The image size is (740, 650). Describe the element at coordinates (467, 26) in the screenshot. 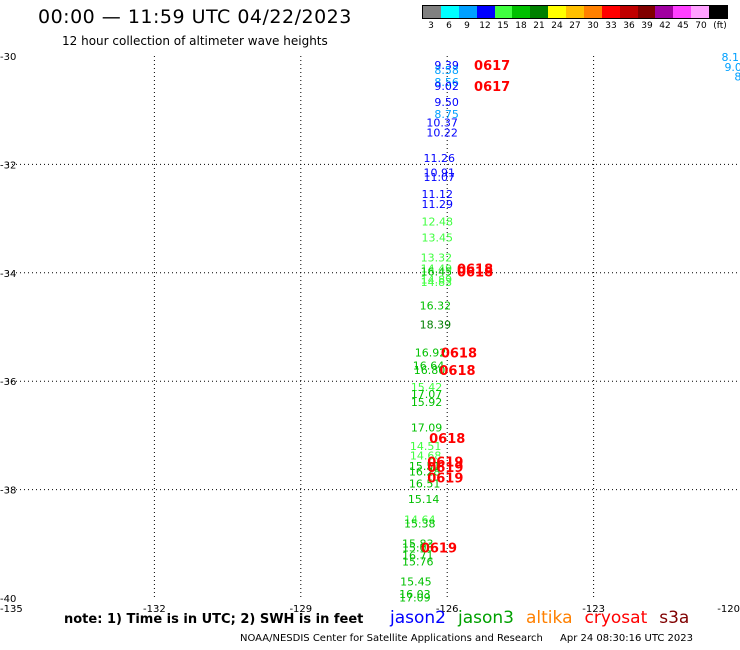

I see `legend-label: 9` at that location.